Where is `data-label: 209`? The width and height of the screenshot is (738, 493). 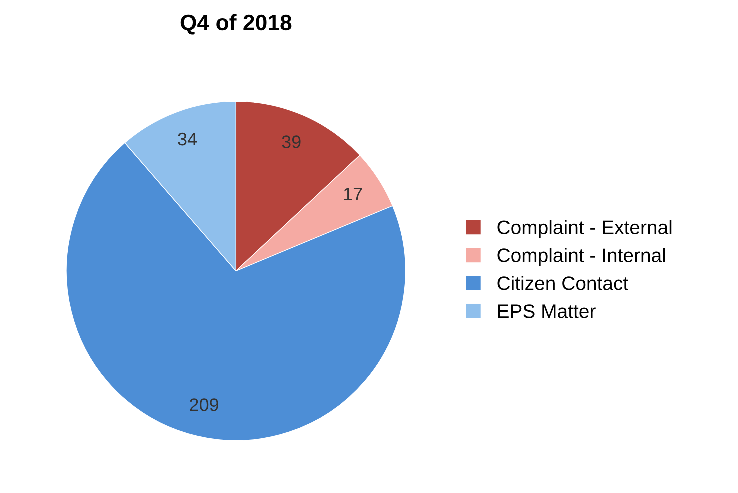 data-label: 209 is located at coordinates (204, 405).